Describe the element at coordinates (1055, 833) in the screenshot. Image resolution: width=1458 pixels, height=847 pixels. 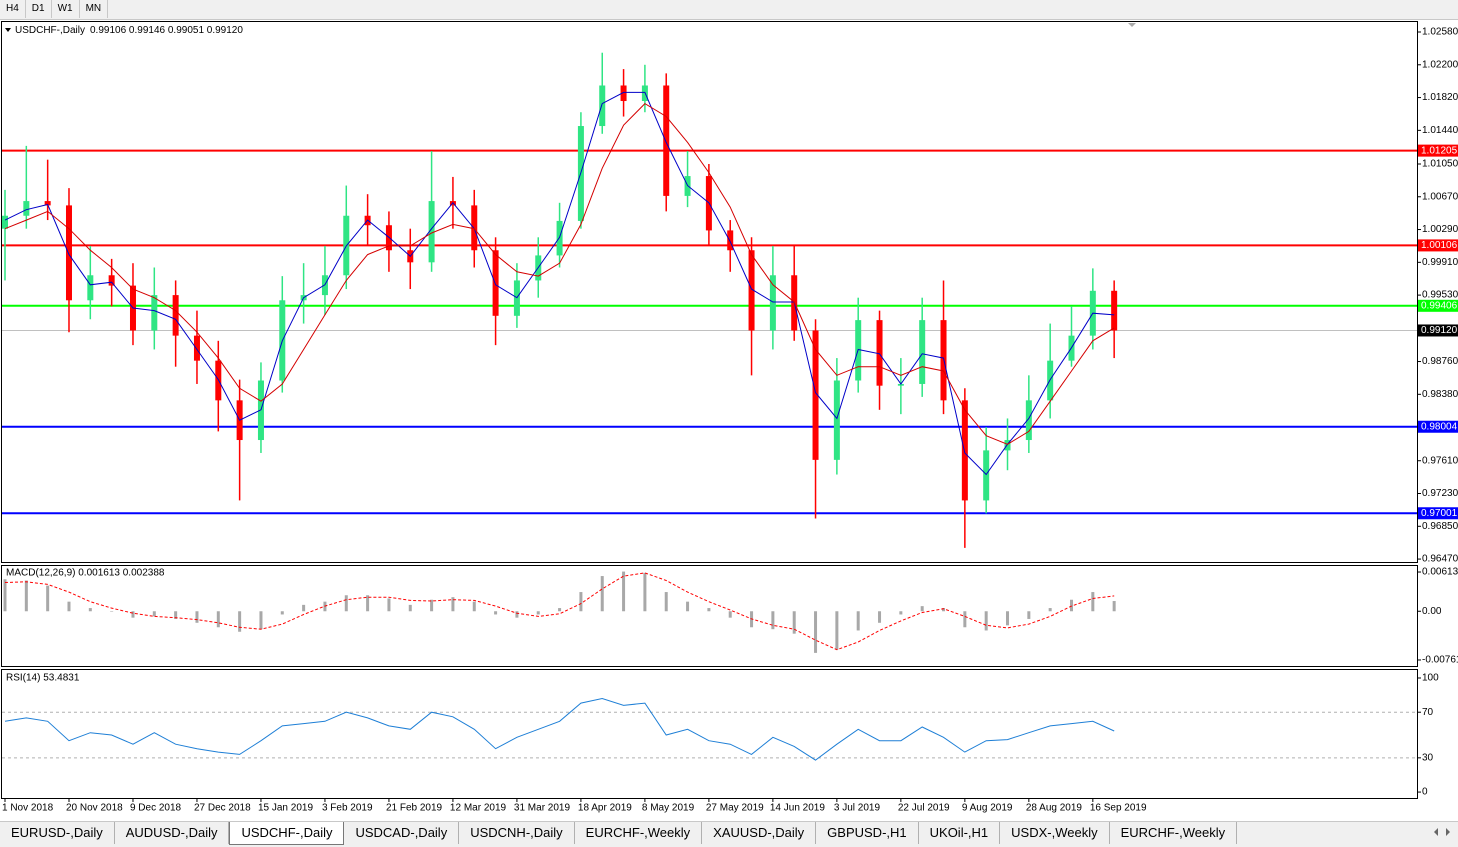
I see `chart-tab: USDX-,Weekly` at that location.